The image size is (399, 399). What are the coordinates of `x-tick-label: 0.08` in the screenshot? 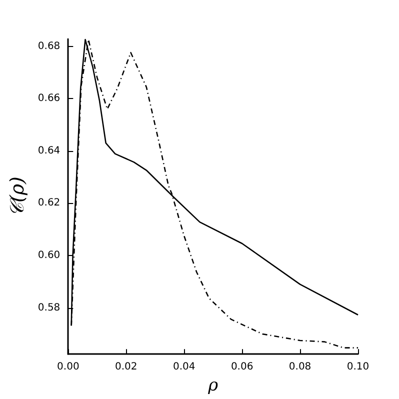 It's located at (300, 367).